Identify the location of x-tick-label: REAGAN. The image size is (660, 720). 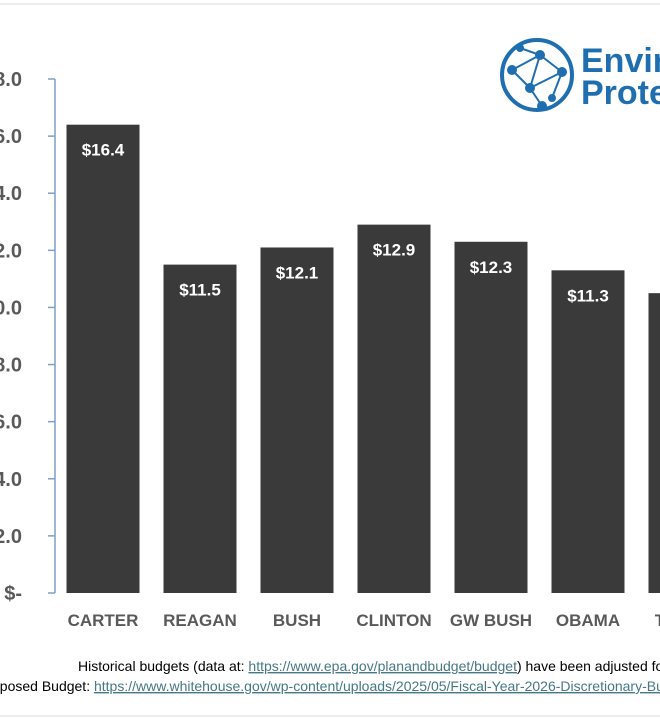
(200, 620).